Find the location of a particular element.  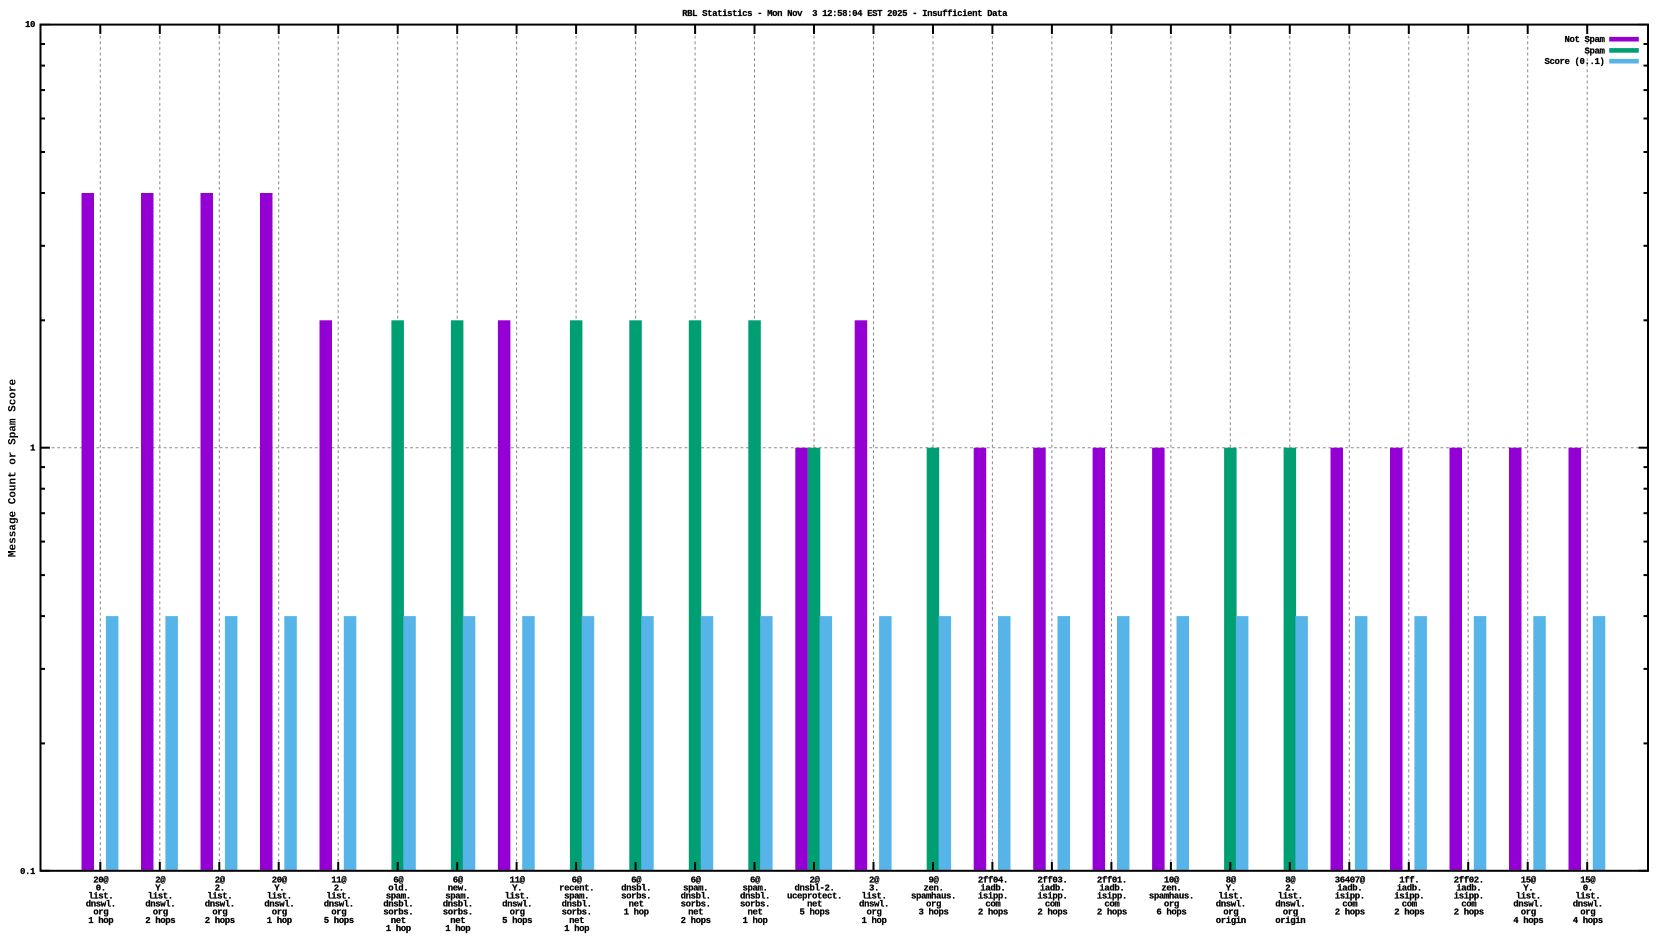

svg-text: recent. is located at coordinates (576, 889).